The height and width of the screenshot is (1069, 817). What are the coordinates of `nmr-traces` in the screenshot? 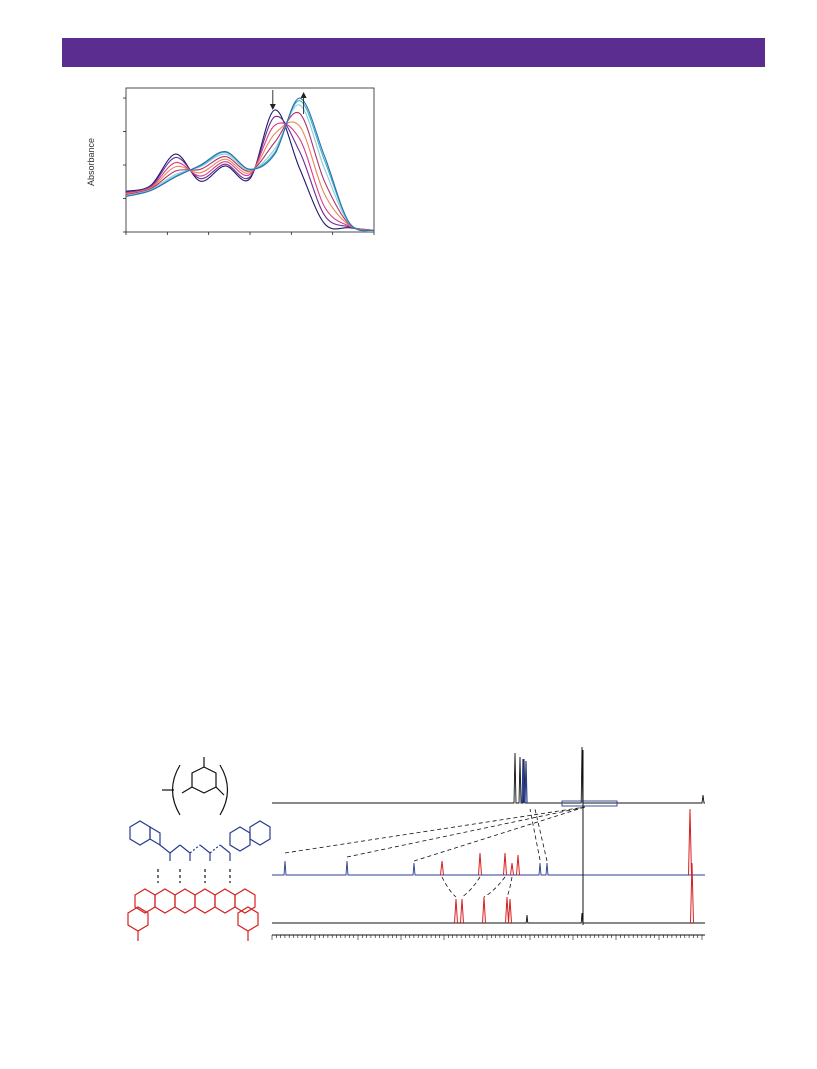 It's located at (488, 835).